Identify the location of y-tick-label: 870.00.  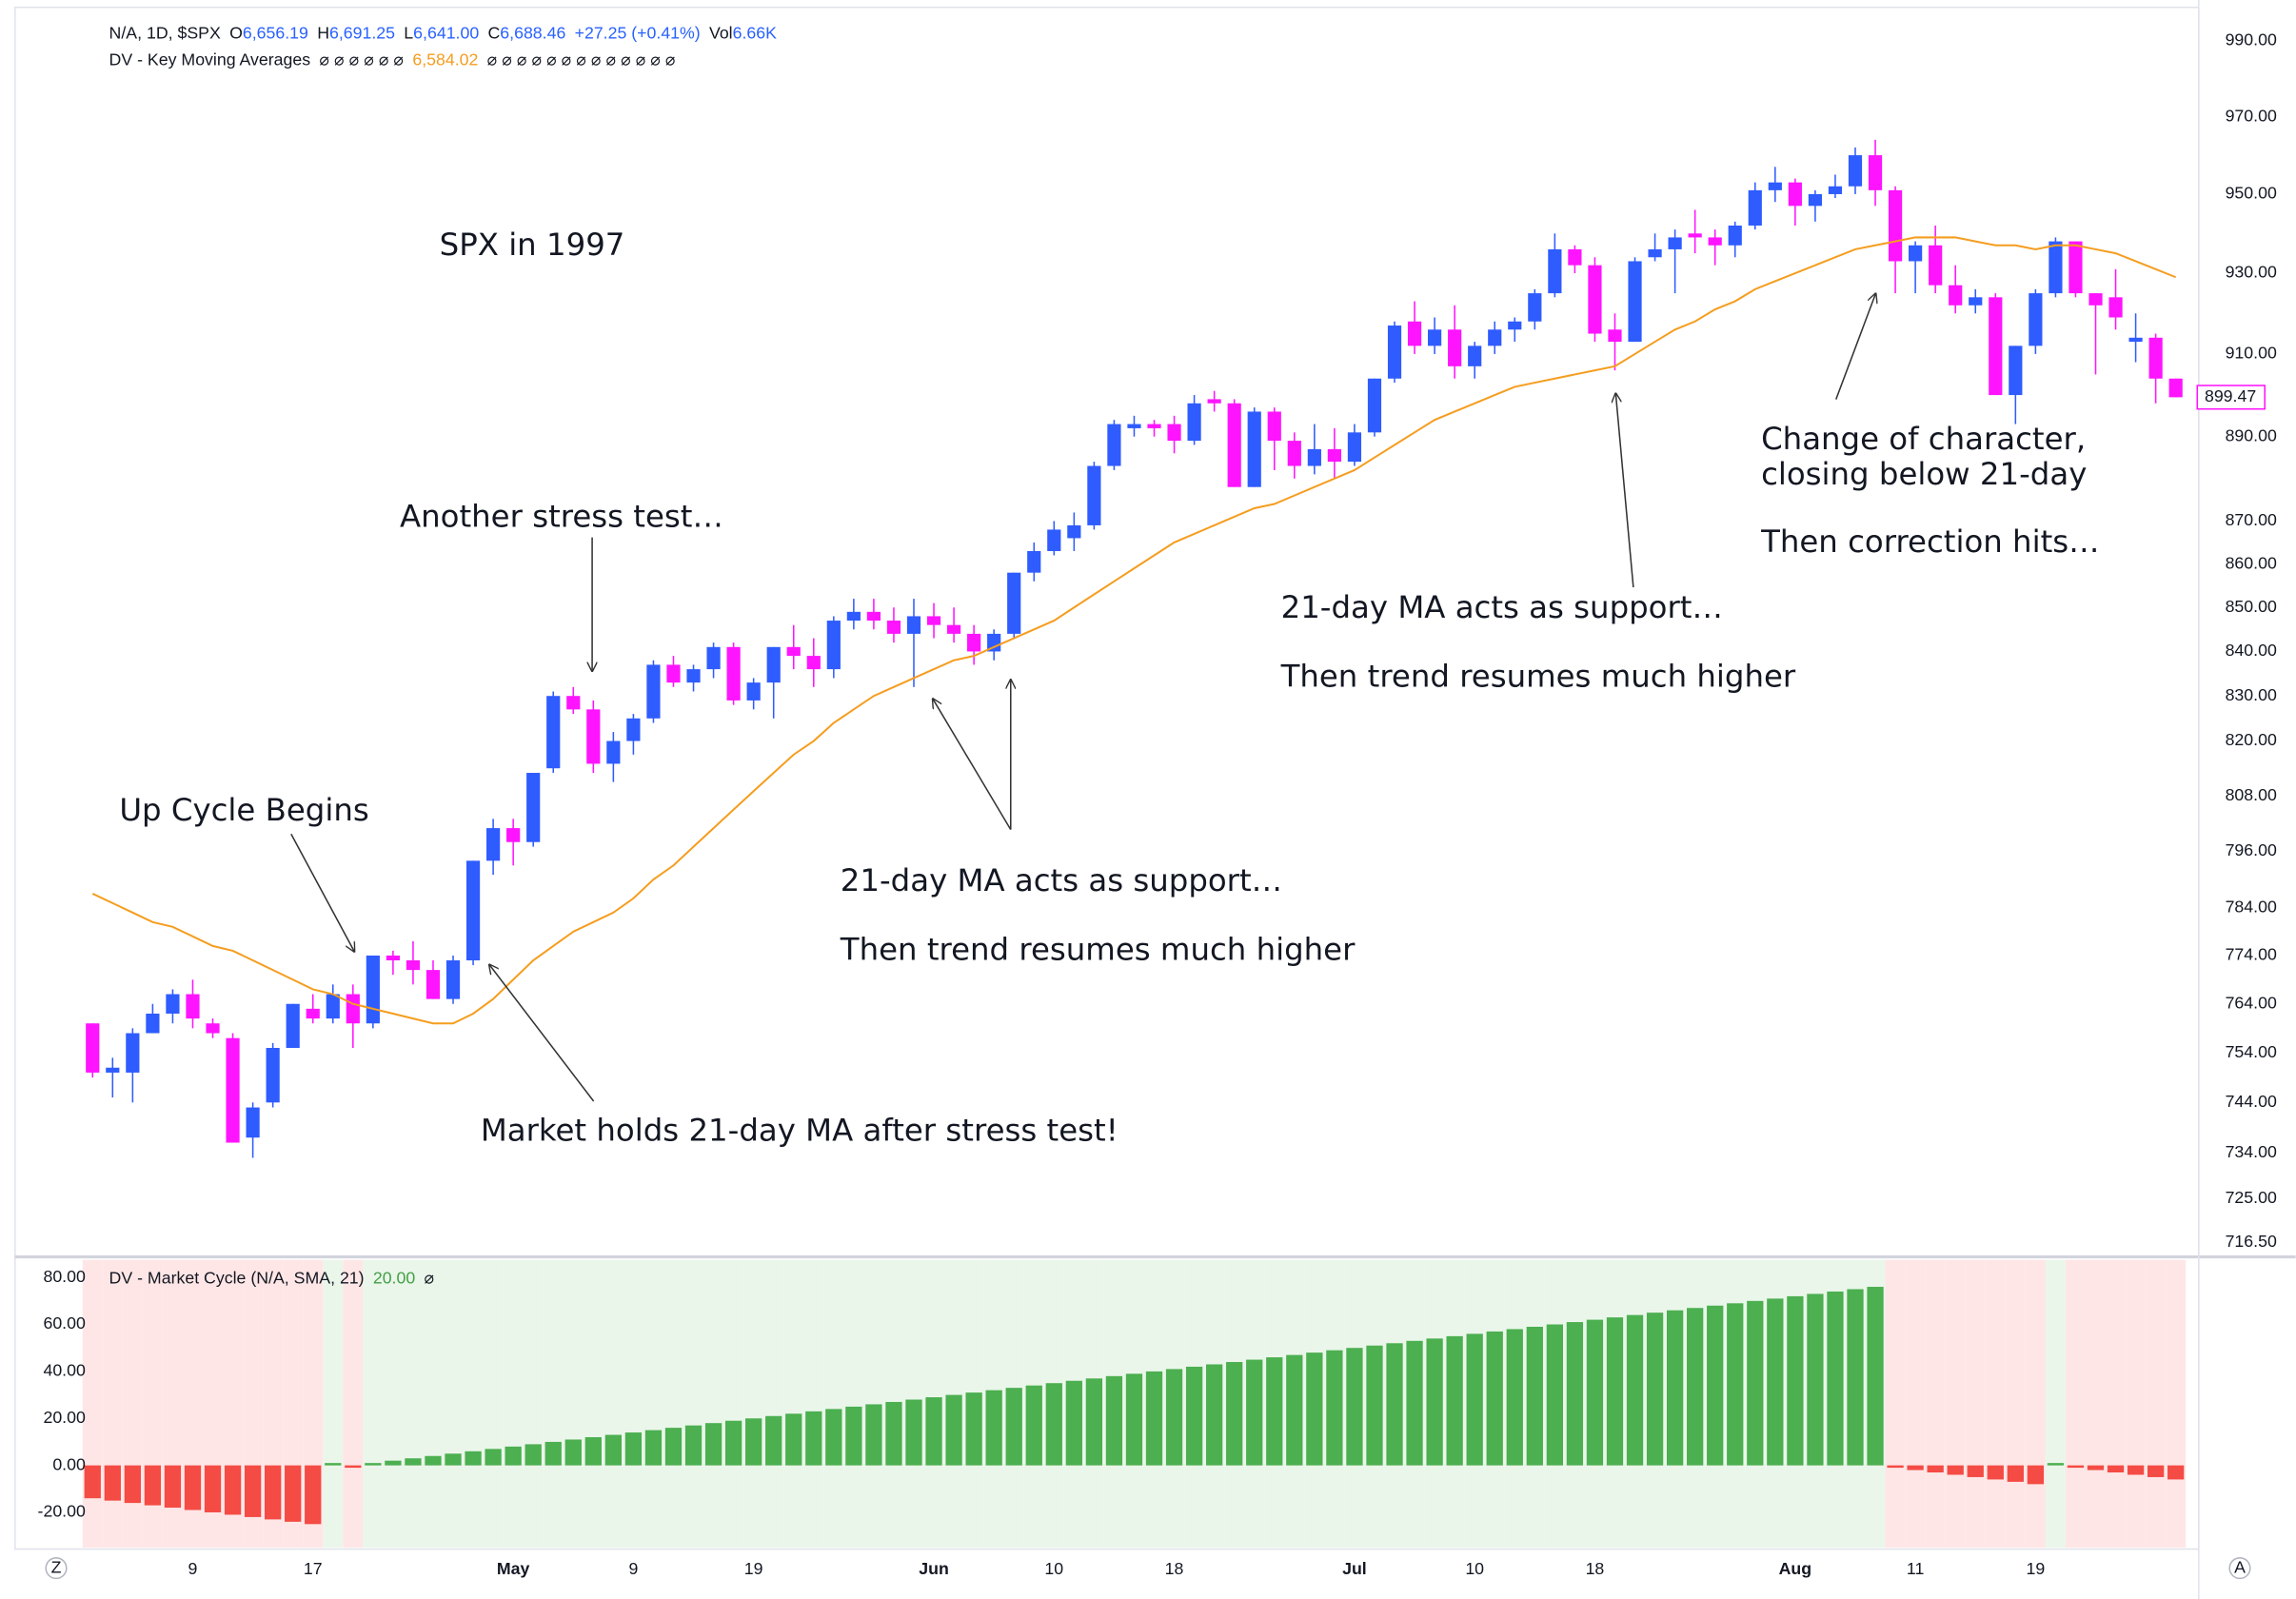
(2251, 519).